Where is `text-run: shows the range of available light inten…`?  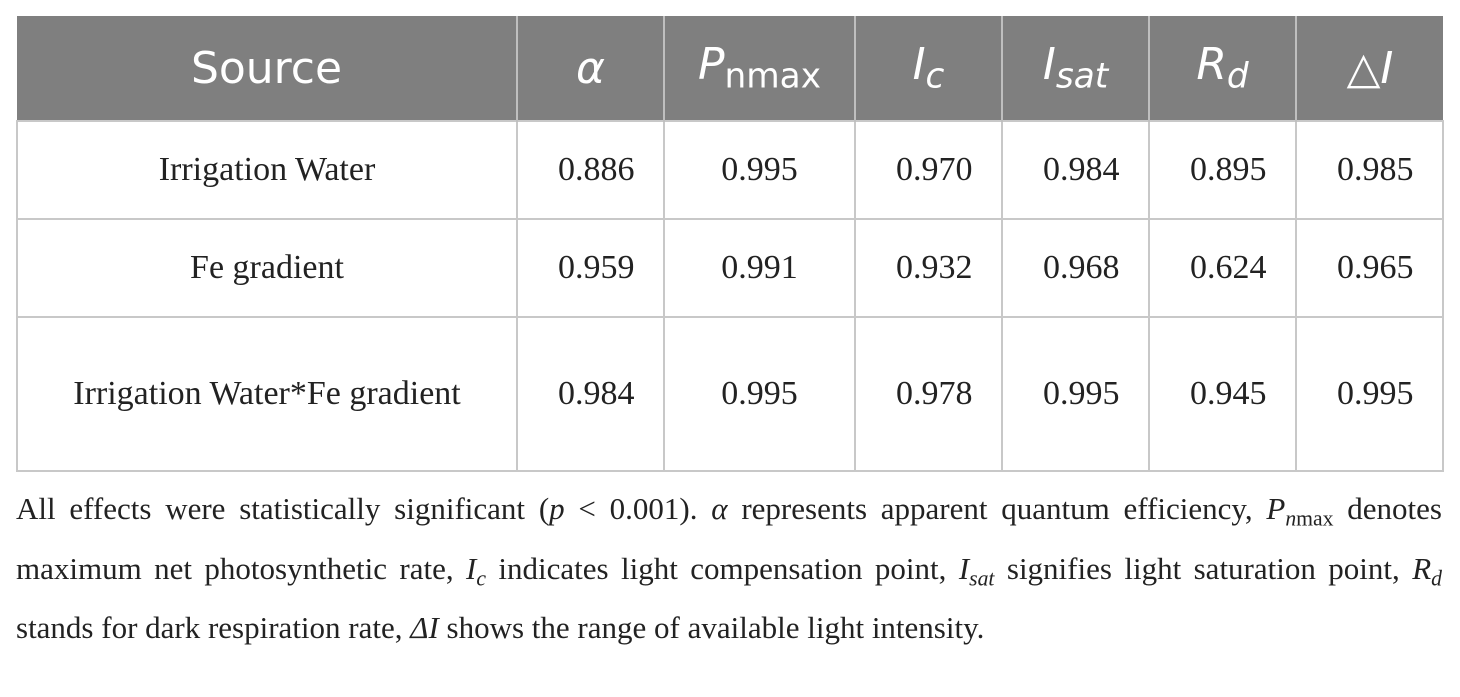
text-run: shows the range of available light inten… is located at coordinates (711, 627).